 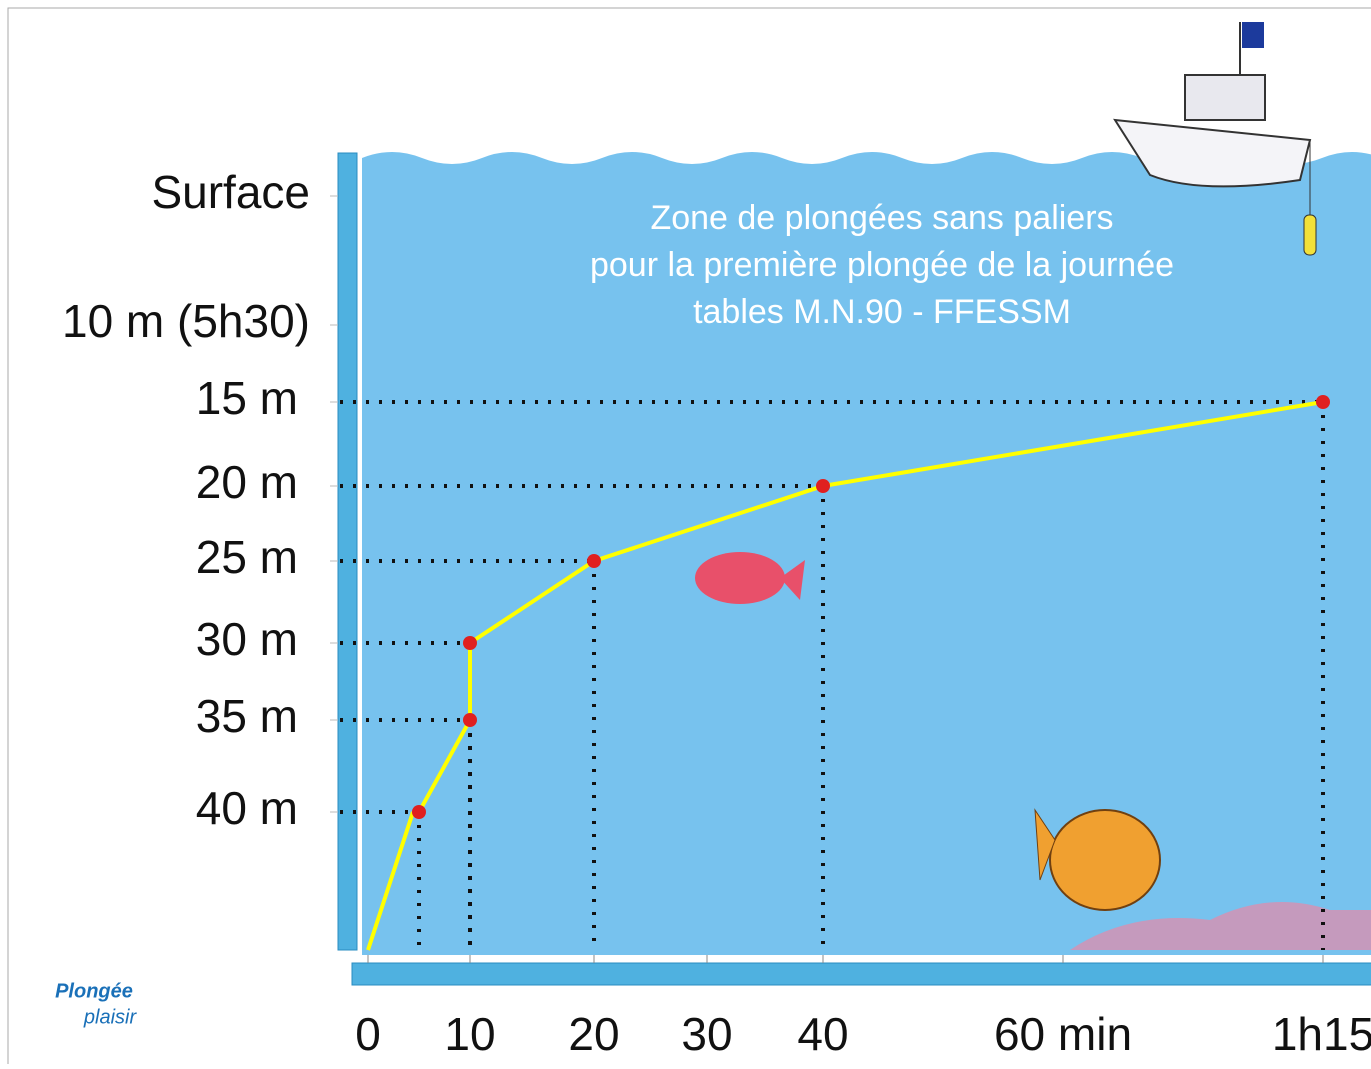 What do you see at coordinates (368, 1034) in the screenshot?
I see `x-tick-label: 0` at bounding box center [368, 1034].